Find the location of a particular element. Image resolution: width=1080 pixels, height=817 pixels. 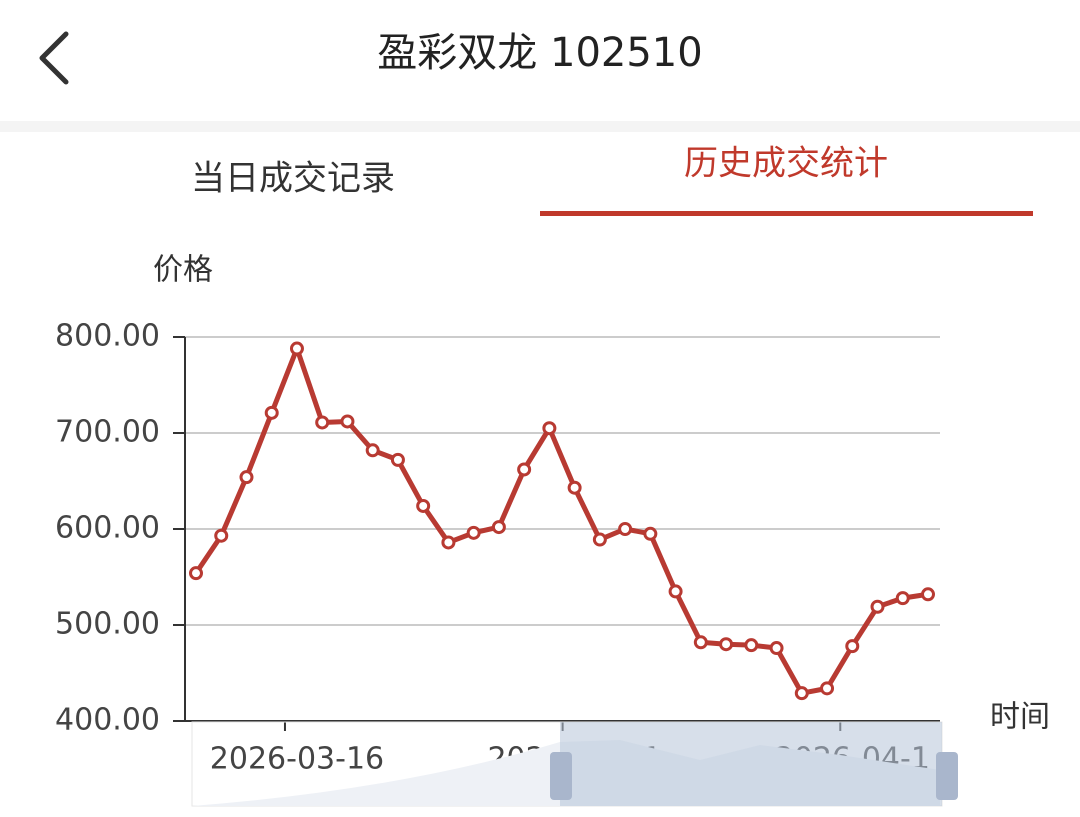

tab-underline is located at coordinates (786, 213).